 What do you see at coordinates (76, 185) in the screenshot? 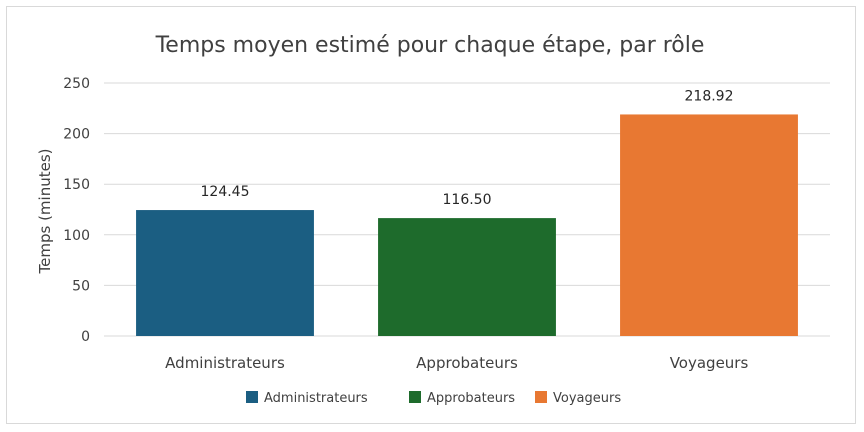
I see `y-tick-label: 150` at bounding box center [76, 185].